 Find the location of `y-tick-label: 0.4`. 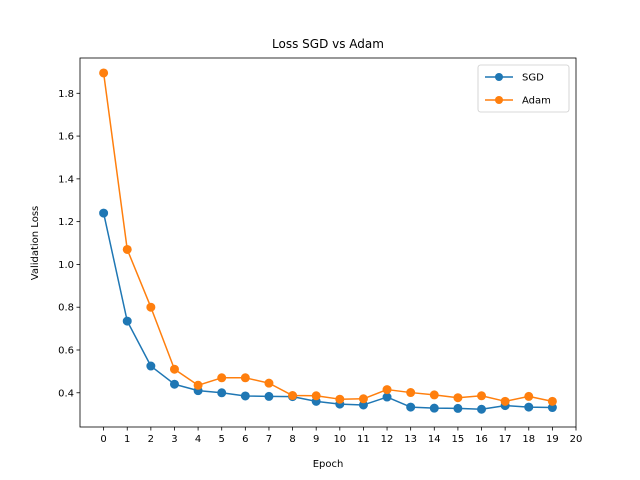

y-tick-label: 0.4 is located at coordinates (66, 393).